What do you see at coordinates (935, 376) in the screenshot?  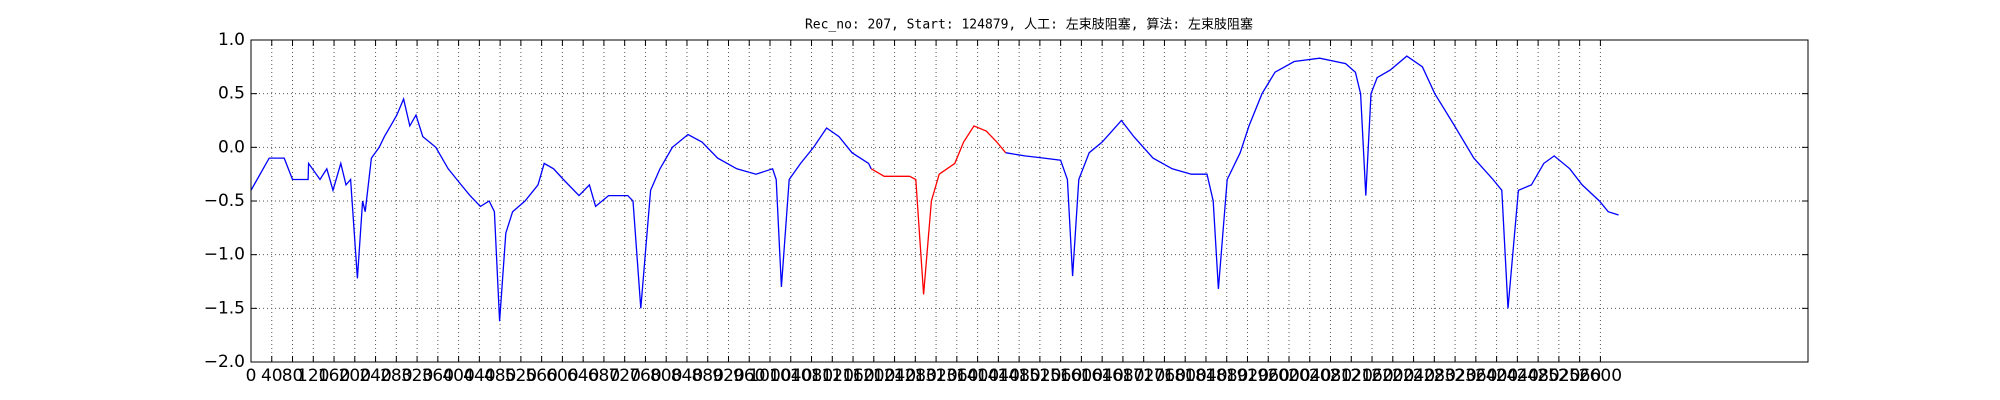 I see `x-tick-label: 1320` at bounding box center [935, 376].